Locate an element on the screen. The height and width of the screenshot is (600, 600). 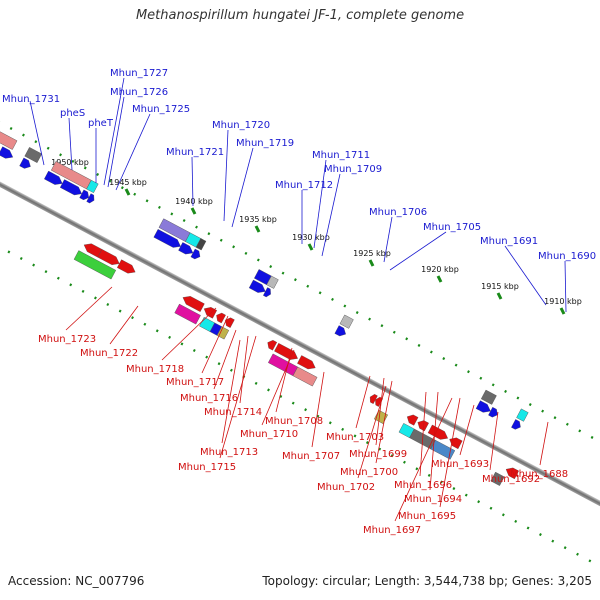
bottom-gene-label: Mhun_1713 is located at coordinates (229, 452).